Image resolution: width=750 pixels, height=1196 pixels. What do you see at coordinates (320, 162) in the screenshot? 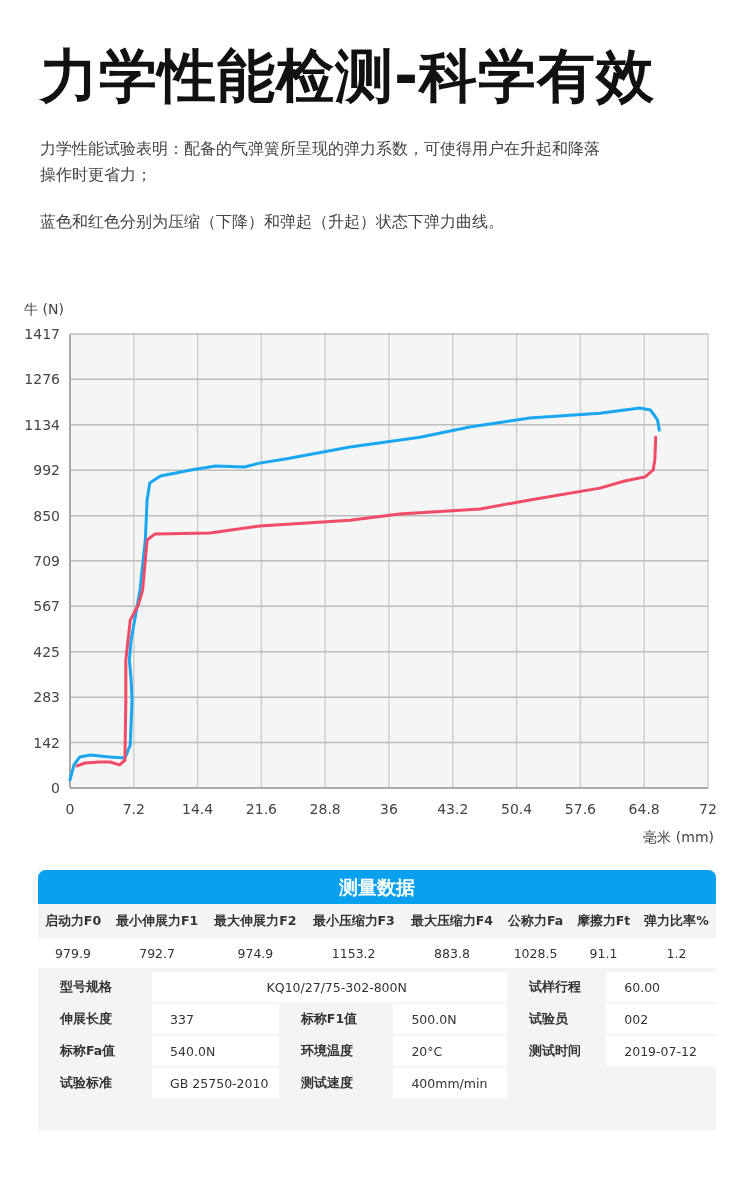
I see `chart-subtitle: 力学性能试验表明：配备的气弹簧所呈现的弹力系数，可使得用户在升起和降落操作时更省力；` at bounding box center [320, 162].